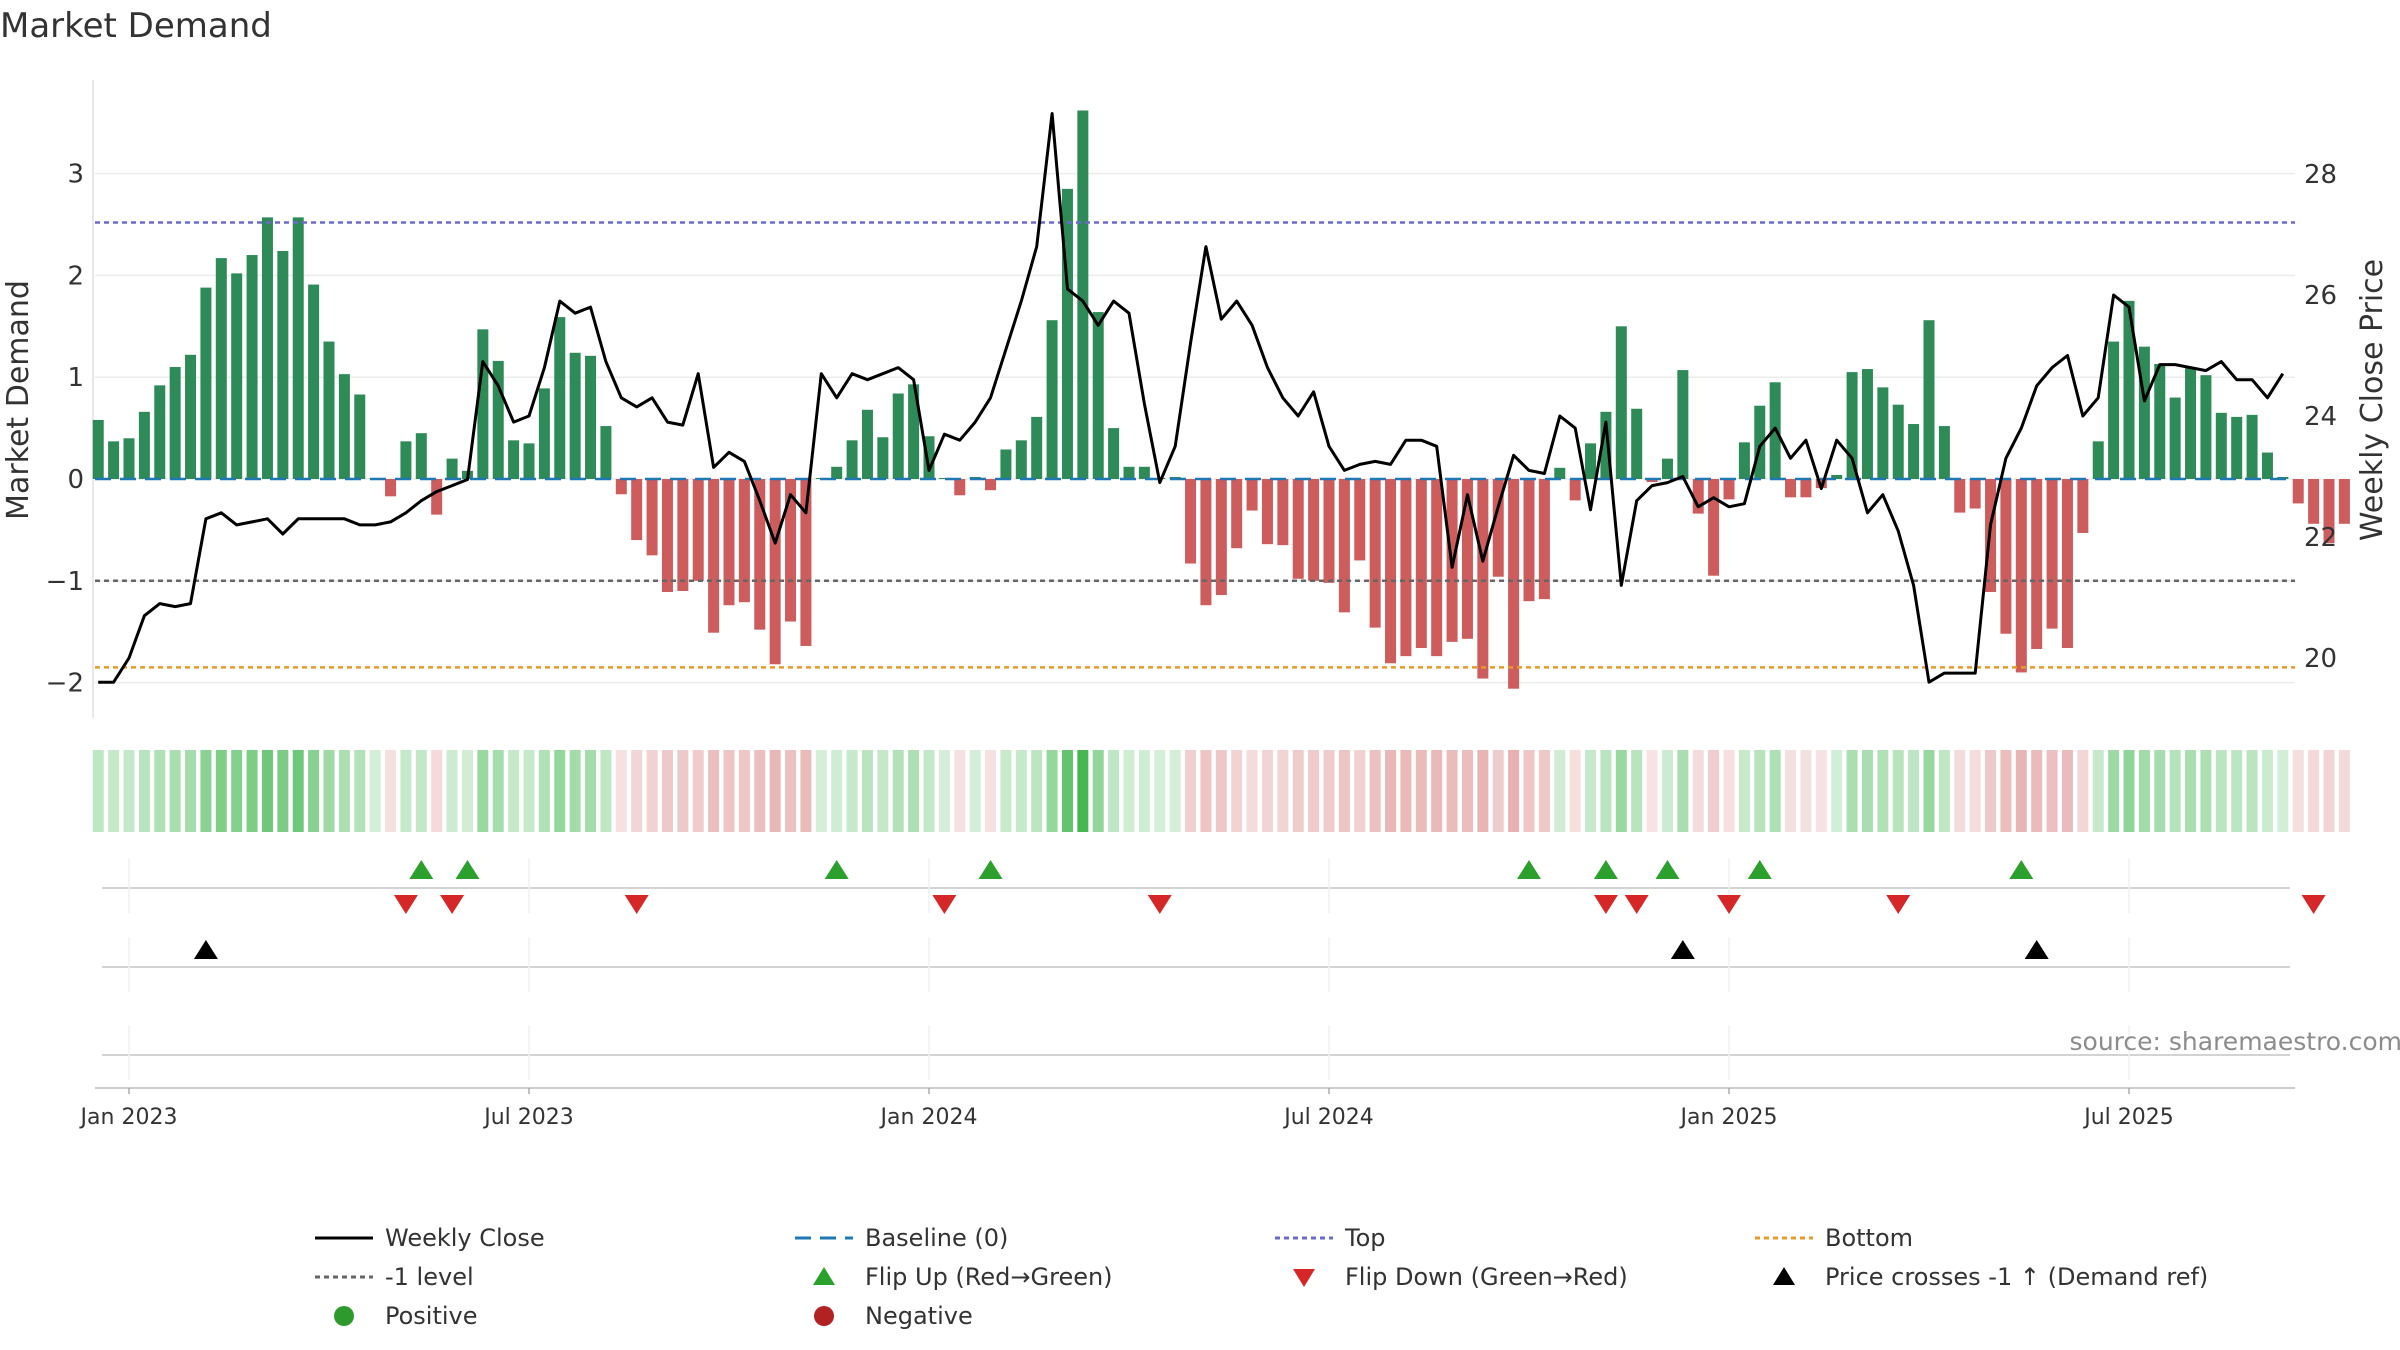  I want to click on y-tick-right: 28, so click(2320, 175).